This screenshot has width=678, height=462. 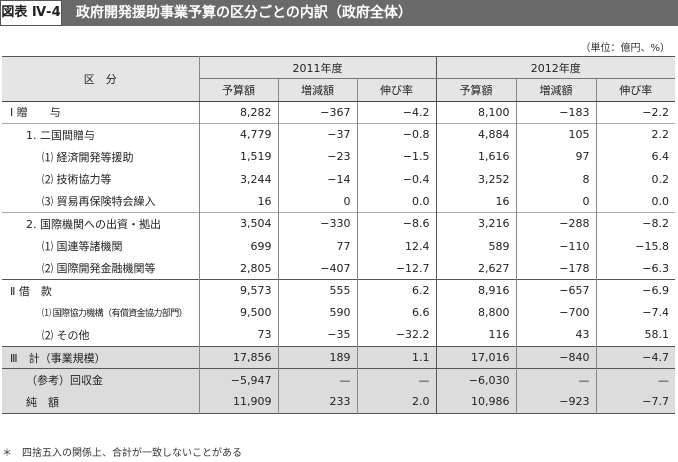 I want to click on cell-value: 0.2, so click(x=635, y=179).